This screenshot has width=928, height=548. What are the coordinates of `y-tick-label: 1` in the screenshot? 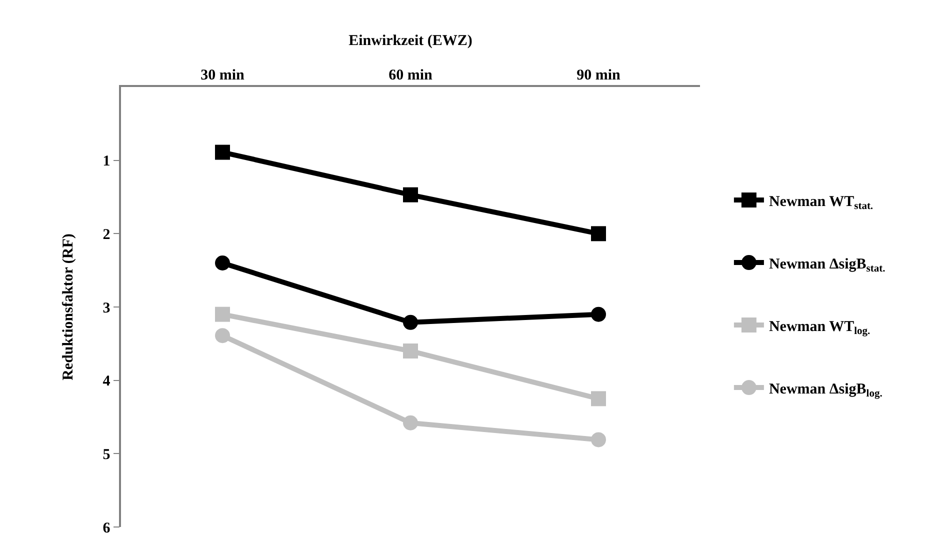 It's located at (106, 162).